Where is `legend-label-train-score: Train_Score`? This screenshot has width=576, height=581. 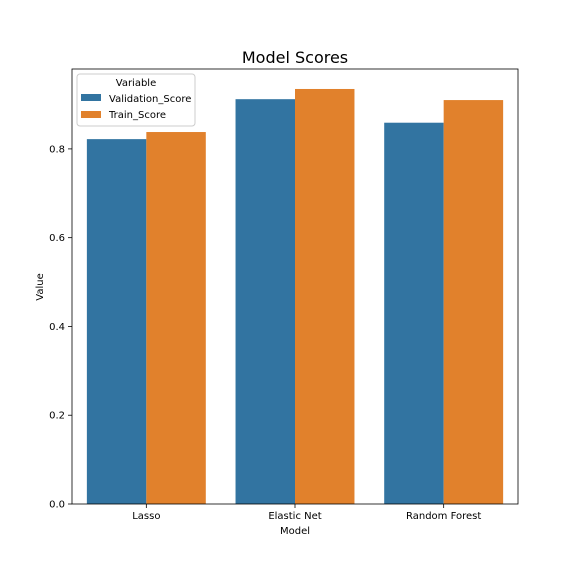 legend-label-train-score: Train_Score is located at coordinates (137, 115).